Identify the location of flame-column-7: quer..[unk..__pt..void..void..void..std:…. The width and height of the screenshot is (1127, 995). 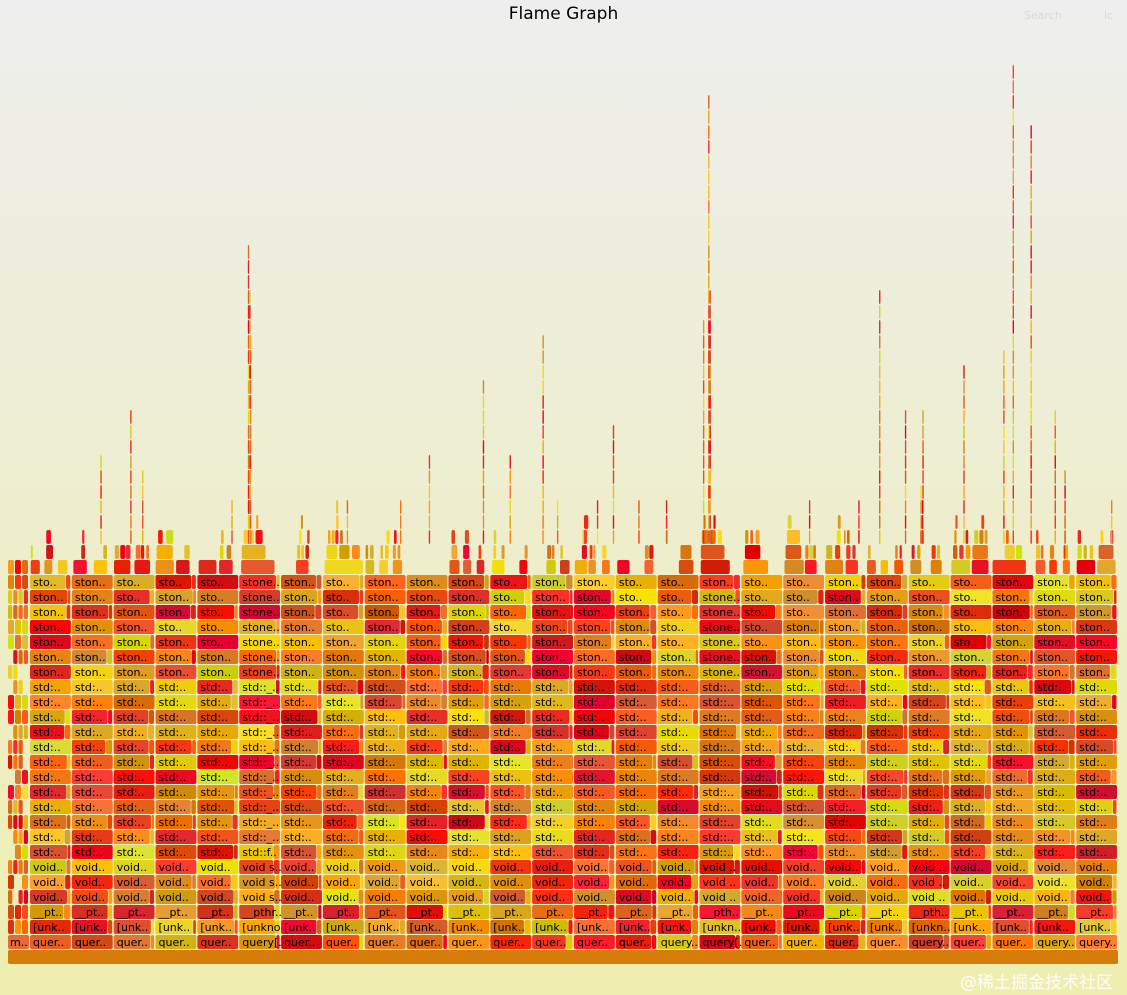
(343, 724).